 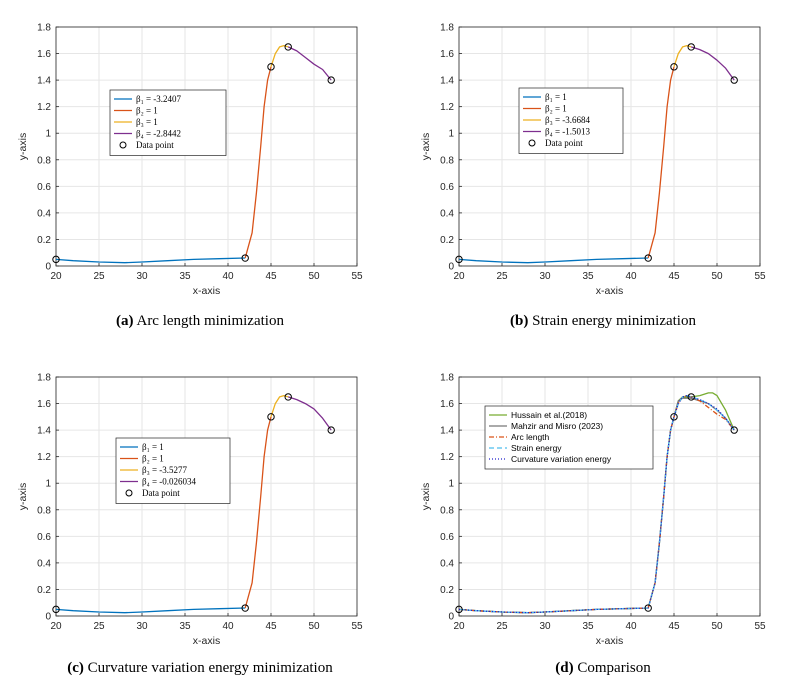 I want to click on legend-label: β₄ = -0.026034, so click(x=169, y=482).